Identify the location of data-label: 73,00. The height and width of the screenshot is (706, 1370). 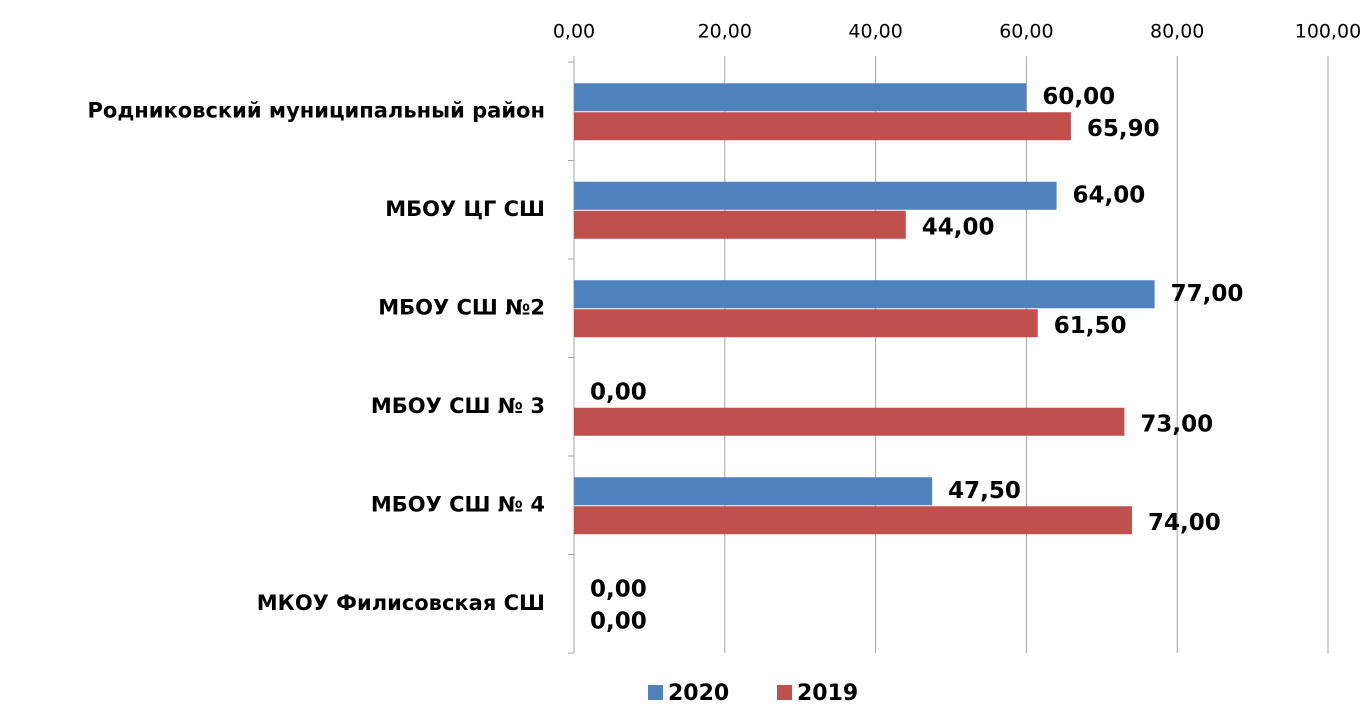
(1176, 424).